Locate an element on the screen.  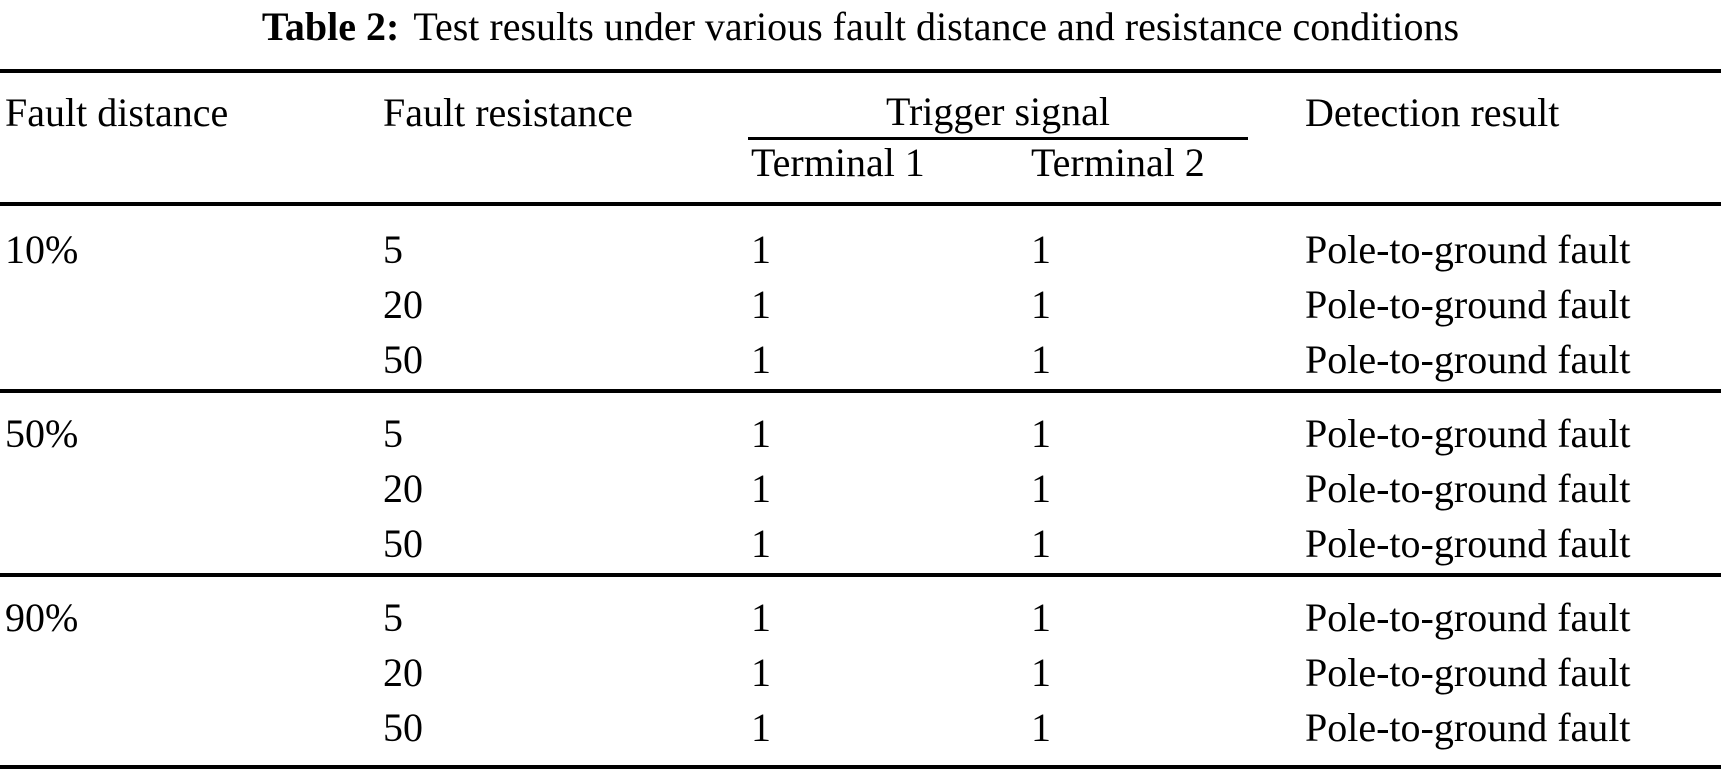
col-header-detection-result: Detection result is located at coordinates (1432, 112).